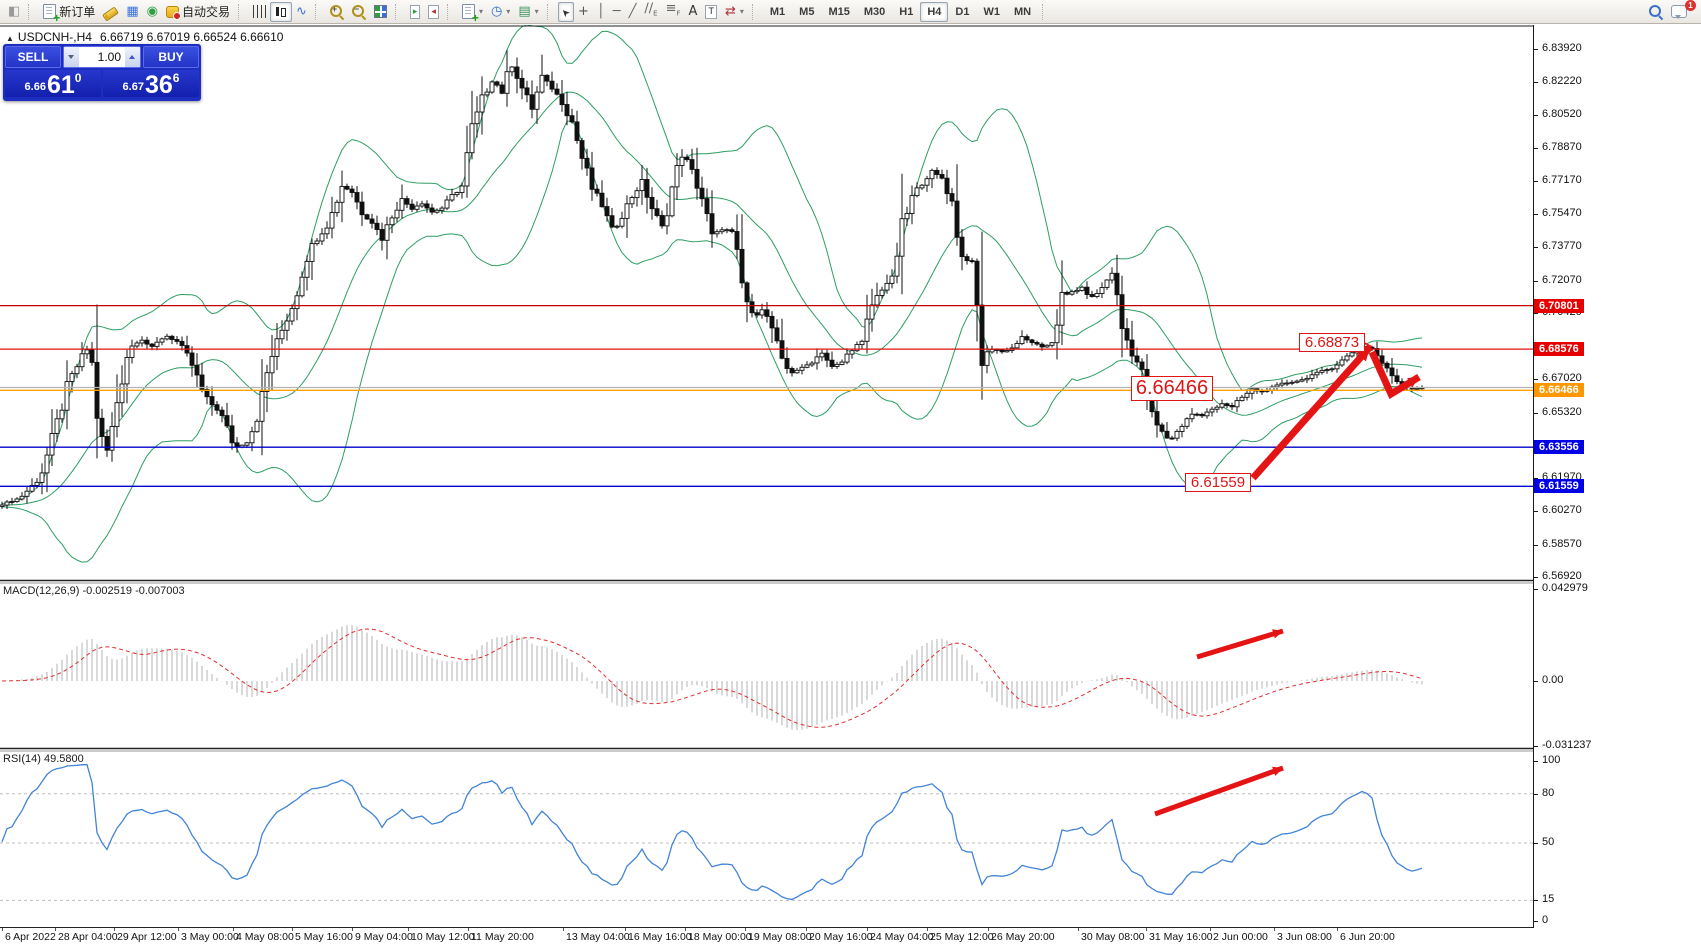 This screenshot has width=1701, height=944. Describe the element at coordinates (934, 11) in the screenshot. I see `tf-h4: H4` at that location.